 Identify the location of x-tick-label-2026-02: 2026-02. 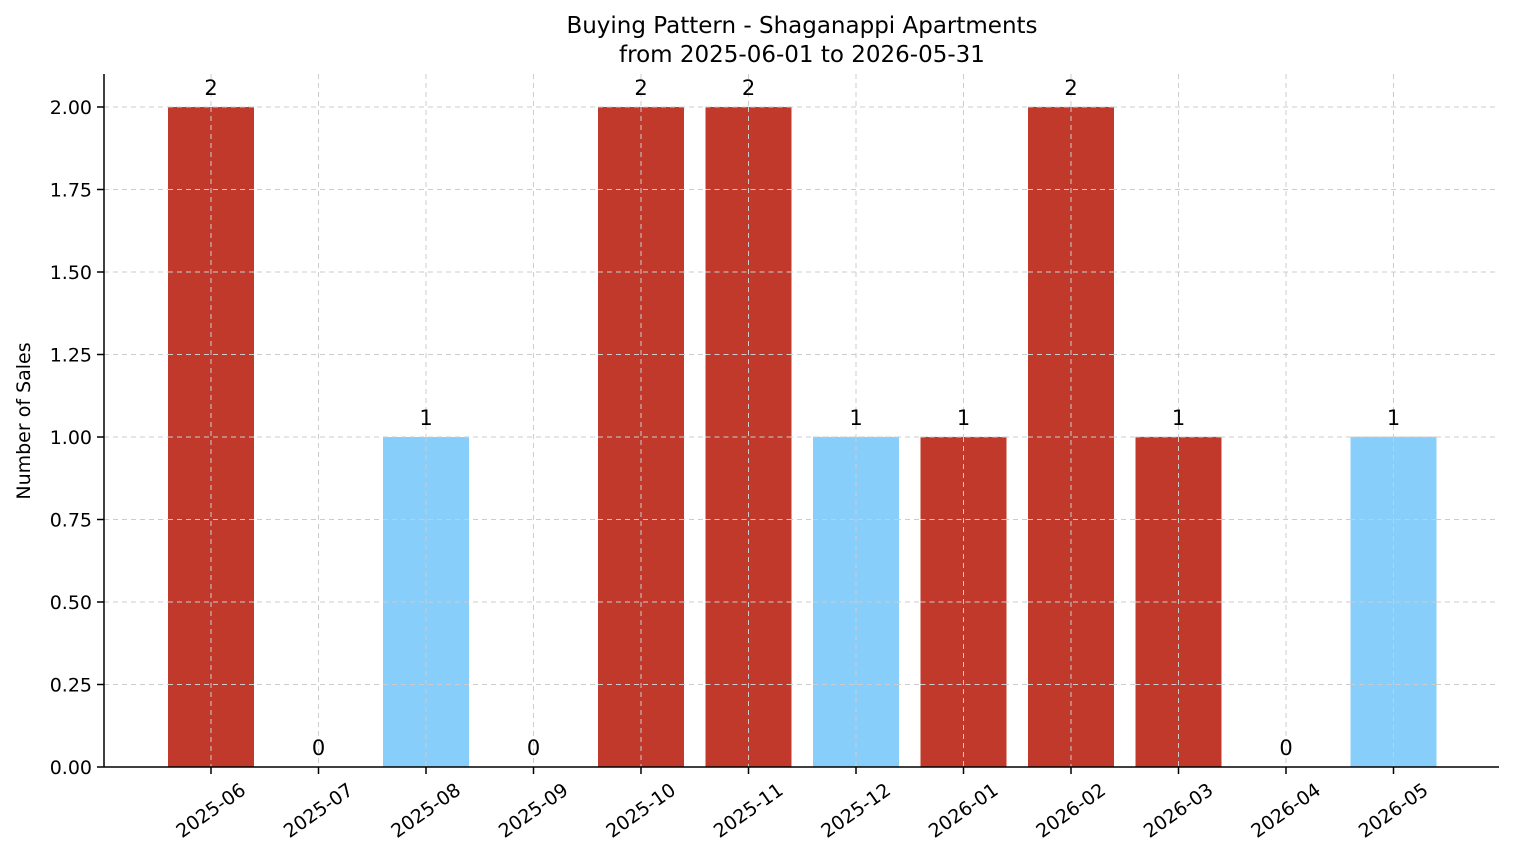
(1071, 811).